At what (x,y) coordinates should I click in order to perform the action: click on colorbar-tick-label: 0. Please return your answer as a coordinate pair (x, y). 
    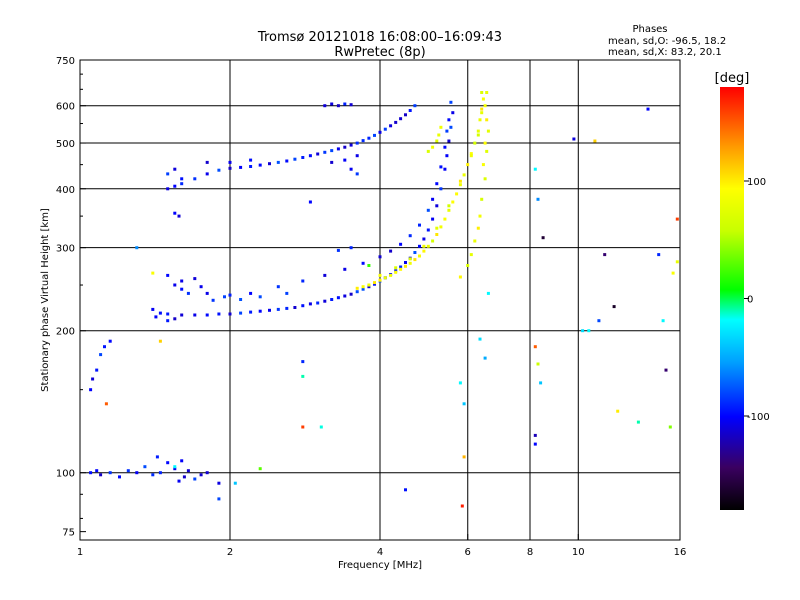
    Looking at the image, I should click on (750, 300).